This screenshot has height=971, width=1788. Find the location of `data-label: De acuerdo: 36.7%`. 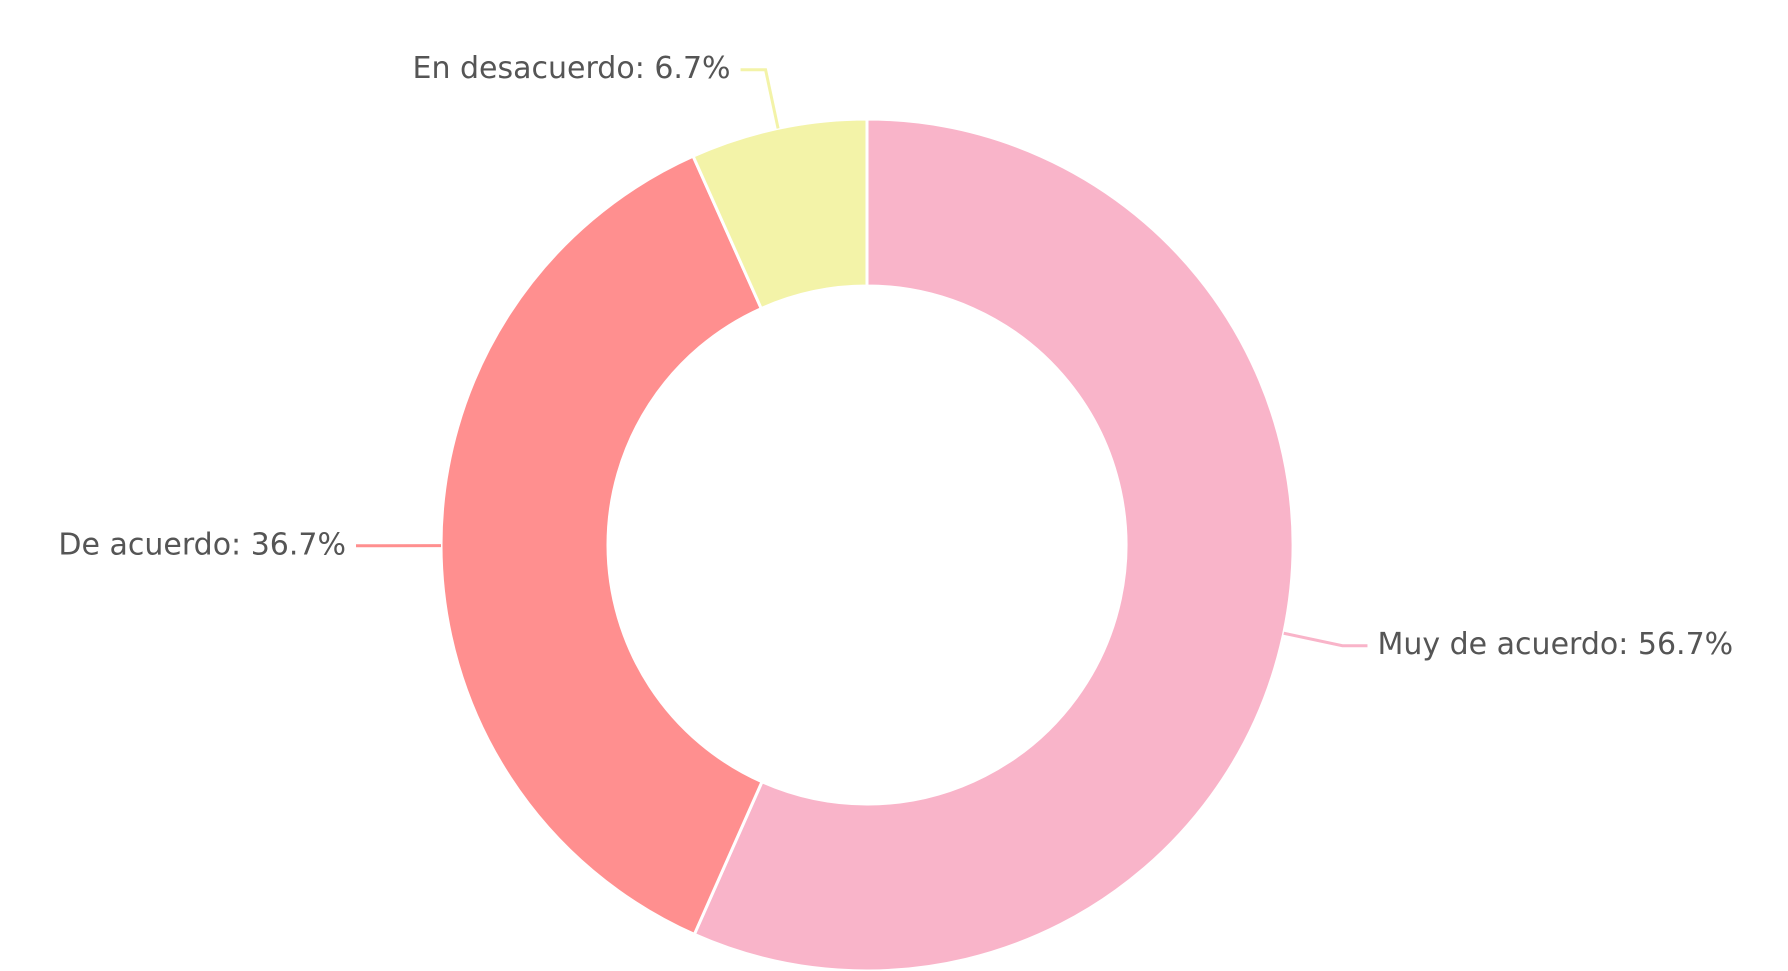

data-label: De acuerdo: 36.7% is located at coordinates (202, 544).